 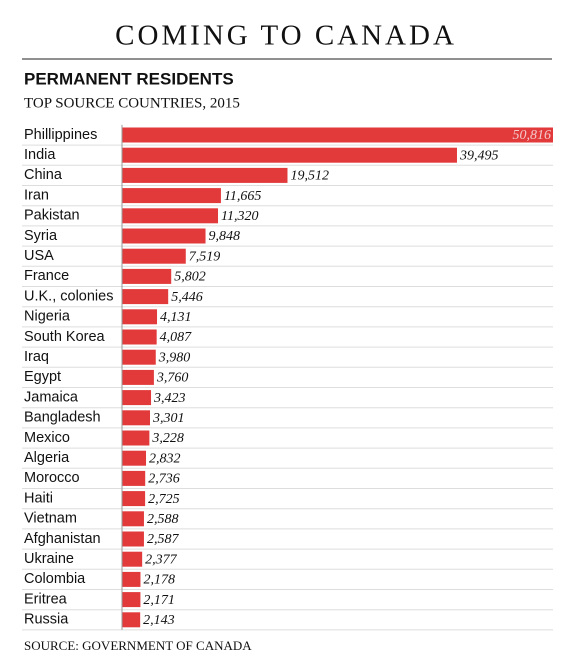 I want to click on category-label: Vietnam, so click(x=50, y=519).